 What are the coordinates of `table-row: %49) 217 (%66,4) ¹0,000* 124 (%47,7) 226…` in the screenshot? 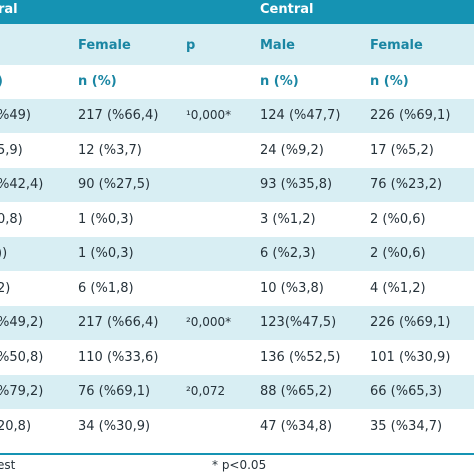 It's located at (237, 115).